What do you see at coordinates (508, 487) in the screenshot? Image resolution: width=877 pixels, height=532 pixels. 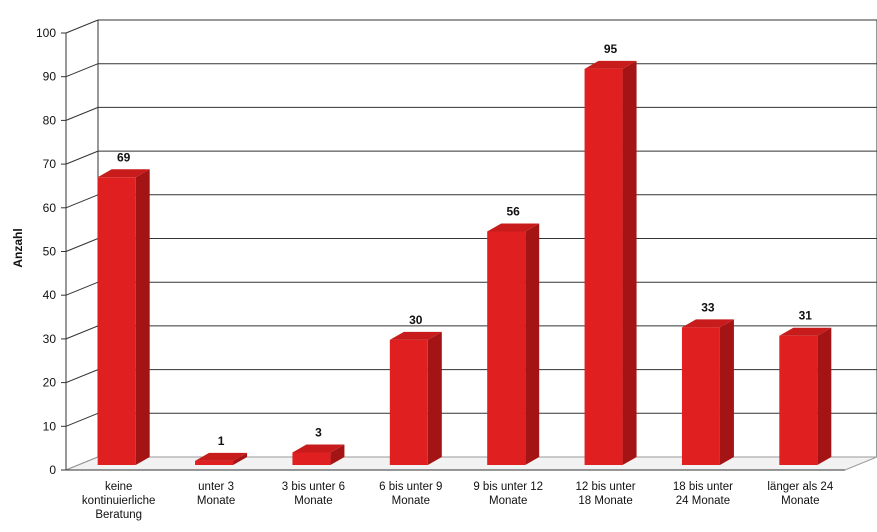 I see `x-tick-label-line: 9 bis unter 12` at bounding box center [508, 487].